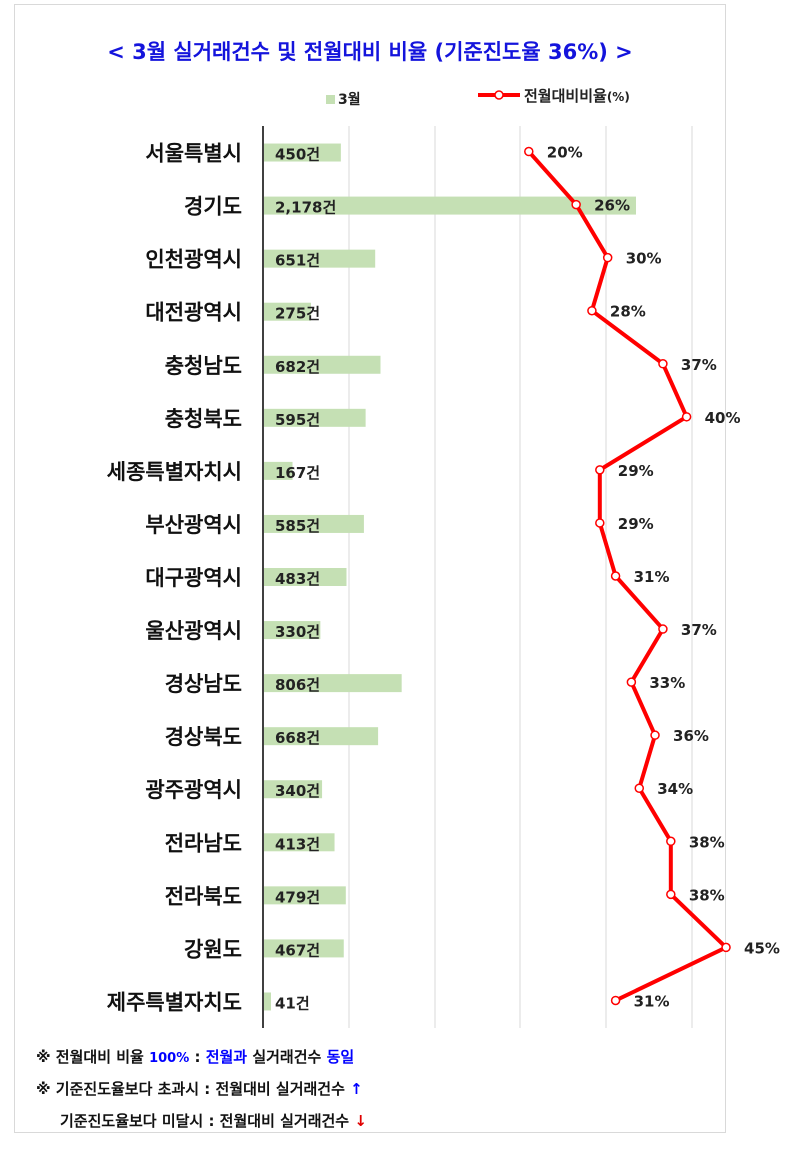 This screenshot has width=788, height=1149. I want to click on legend-line-label: 전월대비비율(%), so click(577, 96).